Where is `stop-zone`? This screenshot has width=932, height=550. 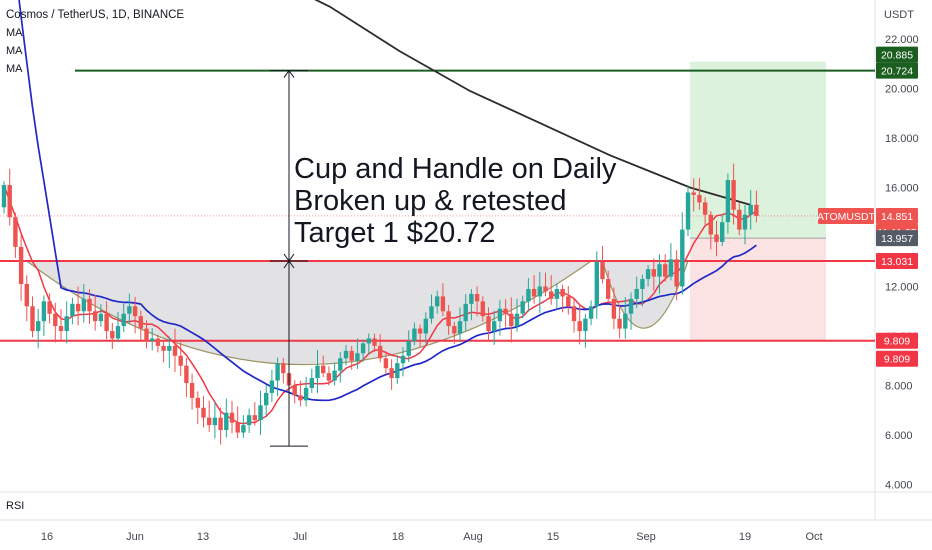
stop-zone is located at coordinates (758, 289).